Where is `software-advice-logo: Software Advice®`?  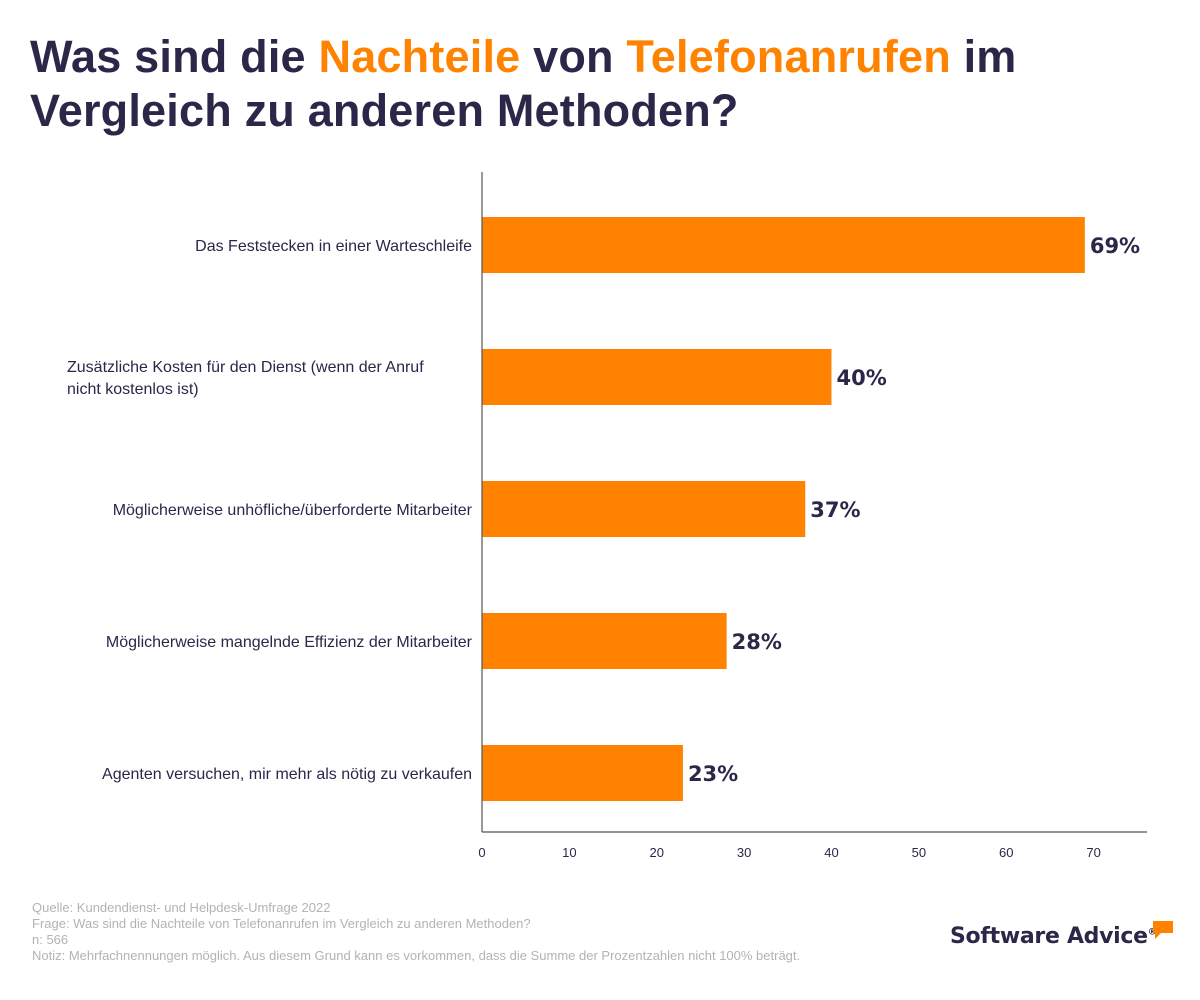
software-advice-logo: Software Advice® is located at coordinates (1065, 938).